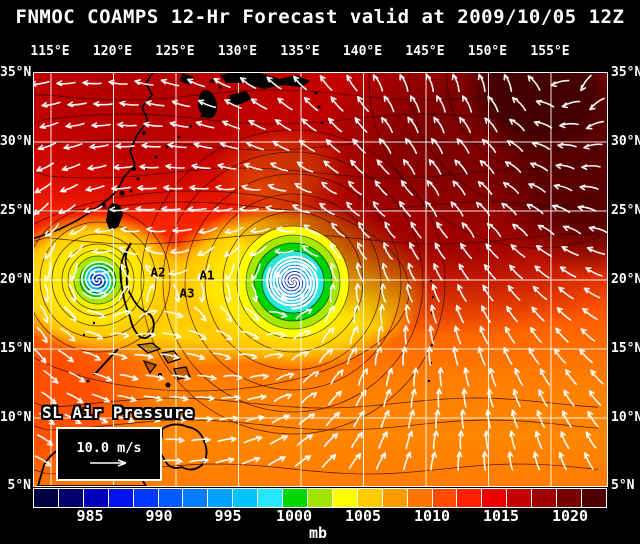 The width and height of the screenshot is (640, 544). I want to click on colorbar-tick-label: 1000, so click(294, 516).